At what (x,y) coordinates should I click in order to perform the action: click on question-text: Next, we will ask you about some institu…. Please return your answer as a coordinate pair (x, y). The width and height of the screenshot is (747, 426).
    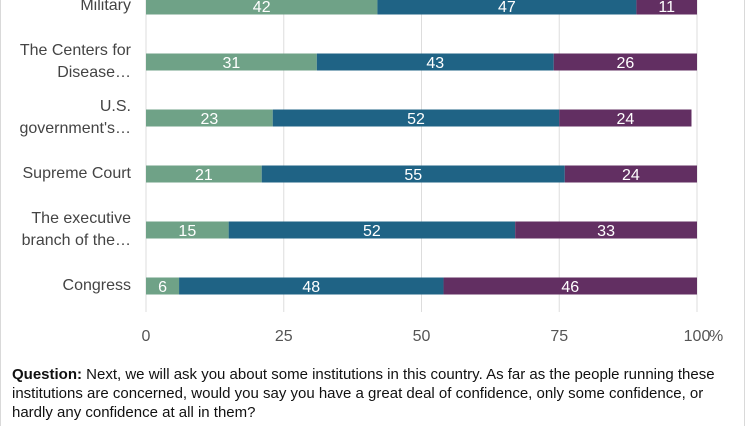
    Looking at the image, I should click on (363, 393).